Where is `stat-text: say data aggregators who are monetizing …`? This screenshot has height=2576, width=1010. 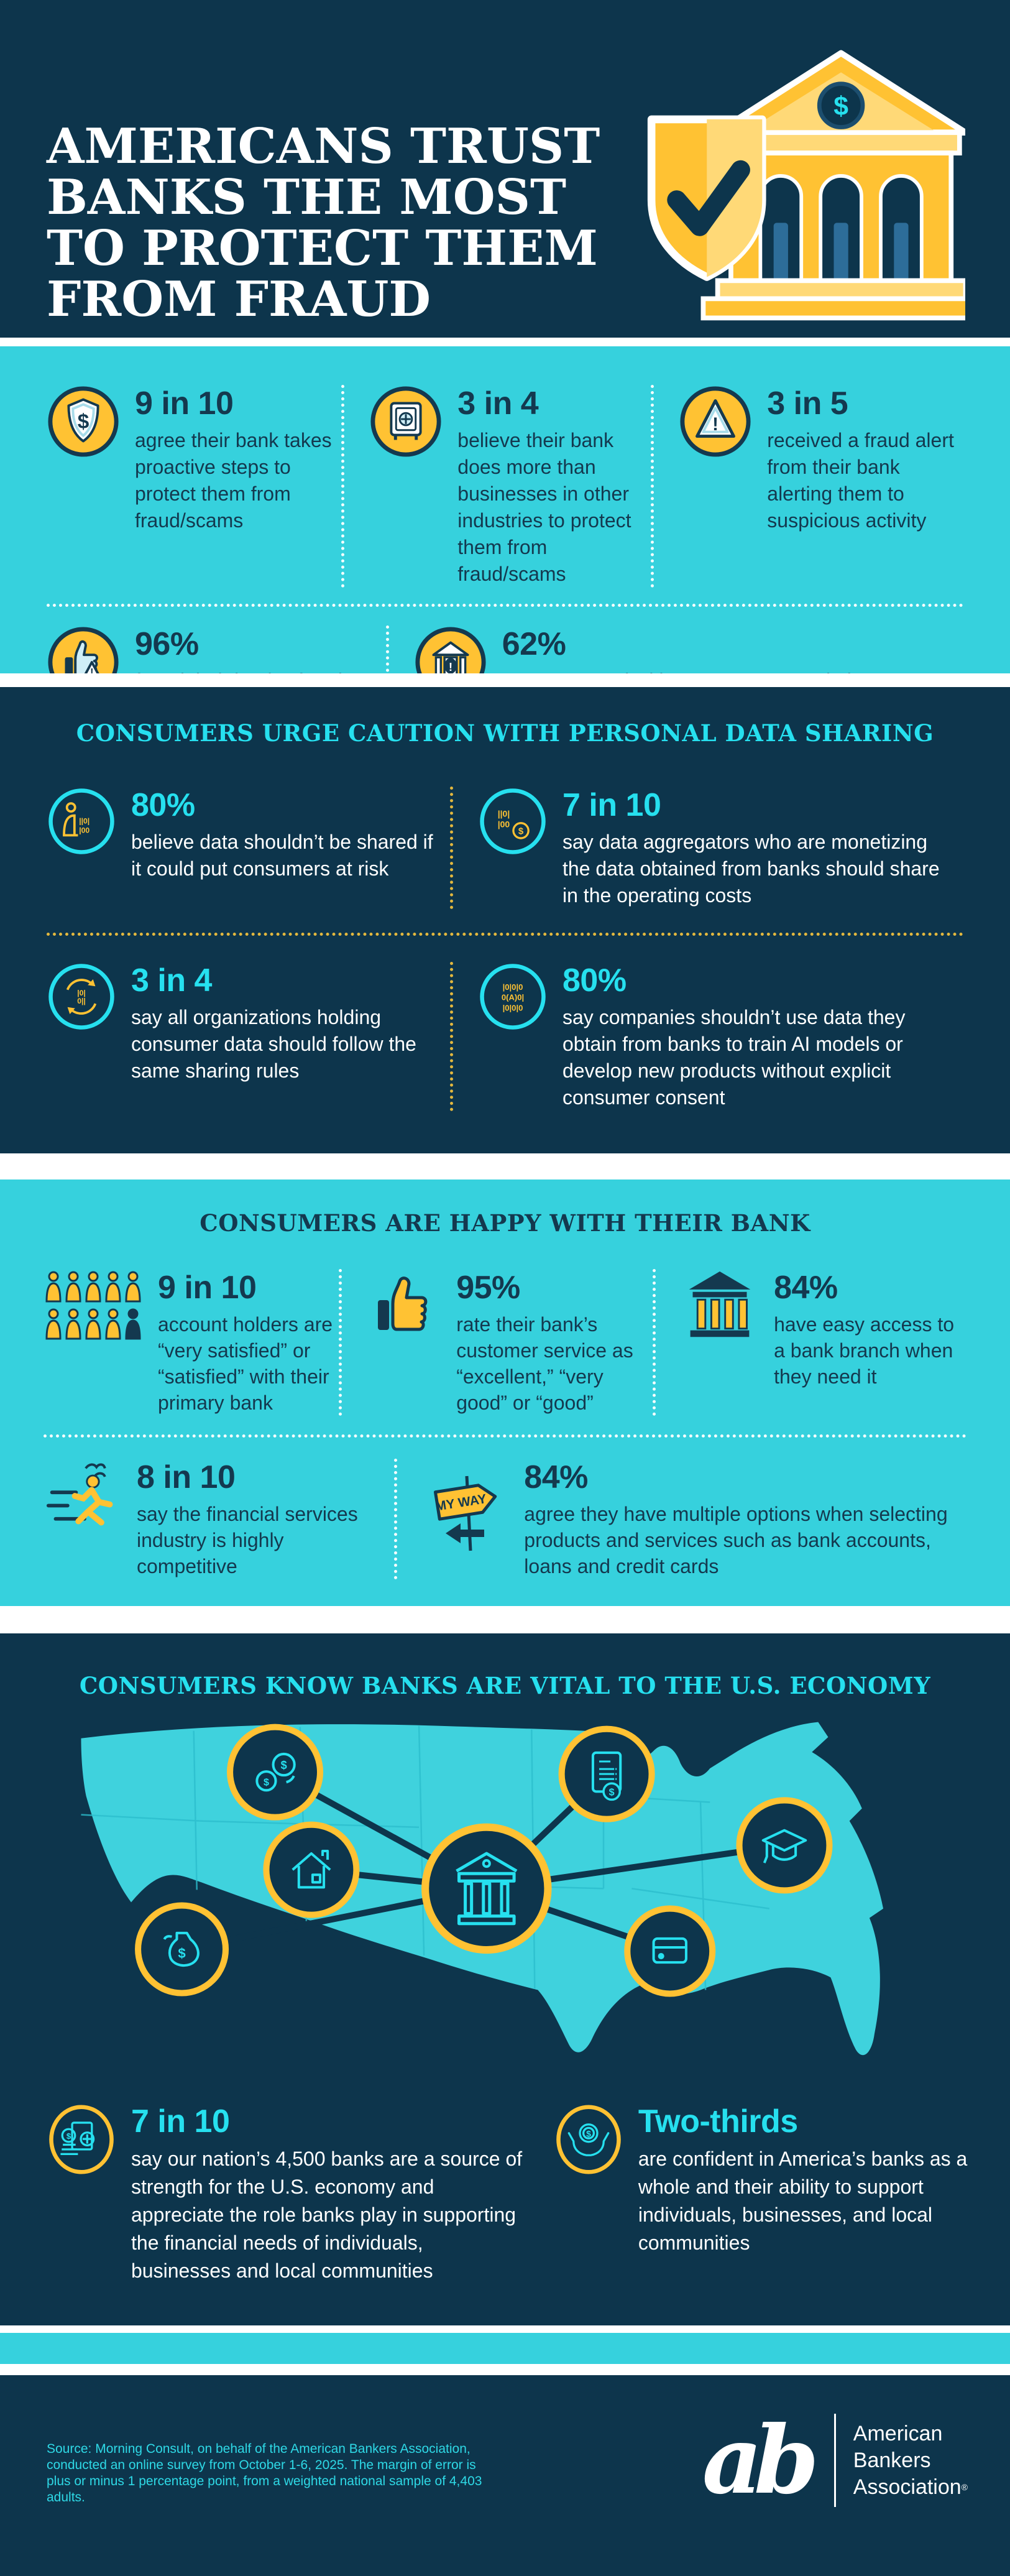
stat-text: say data aggregators who are monetizing … is located at coordinates (751, 869).